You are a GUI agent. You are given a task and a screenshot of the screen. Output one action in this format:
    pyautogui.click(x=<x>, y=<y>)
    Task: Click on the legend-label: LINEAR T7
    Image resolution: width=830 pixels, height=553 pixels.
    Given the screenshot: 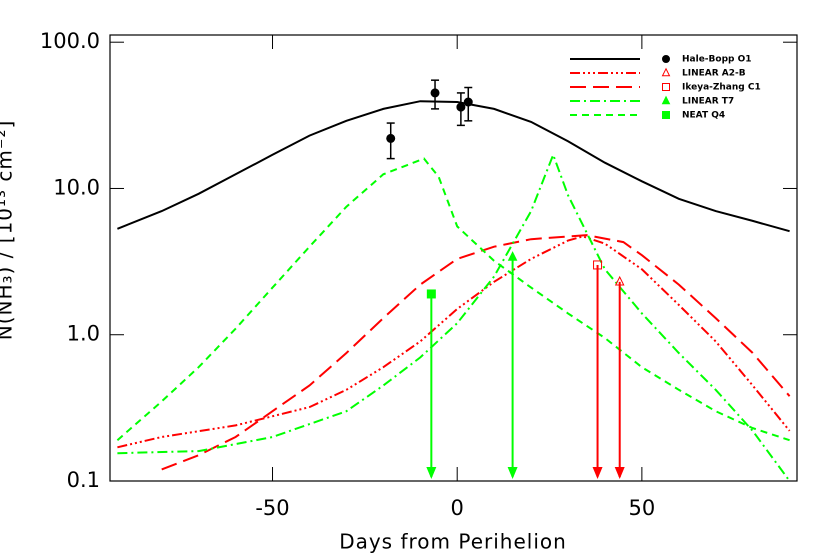 What is the action you would take?
    pyautogui.click(x=708, y=102)
    